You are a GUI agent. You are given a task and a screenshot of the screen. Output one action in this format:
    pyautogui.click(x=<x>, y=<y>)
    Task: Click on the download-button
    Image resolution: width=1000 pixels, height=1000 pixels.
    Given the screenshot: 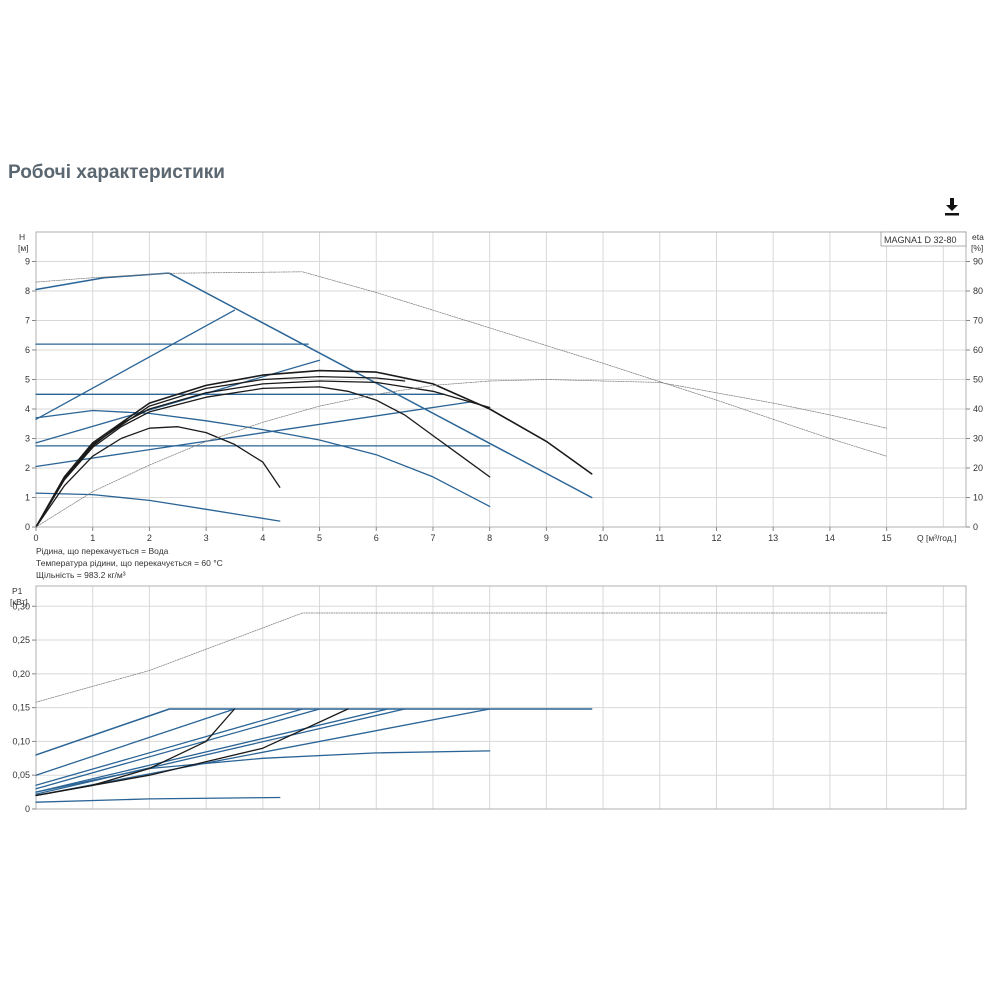 What is the action you would take?
    pyautogui.click(x=952, y=207)
    